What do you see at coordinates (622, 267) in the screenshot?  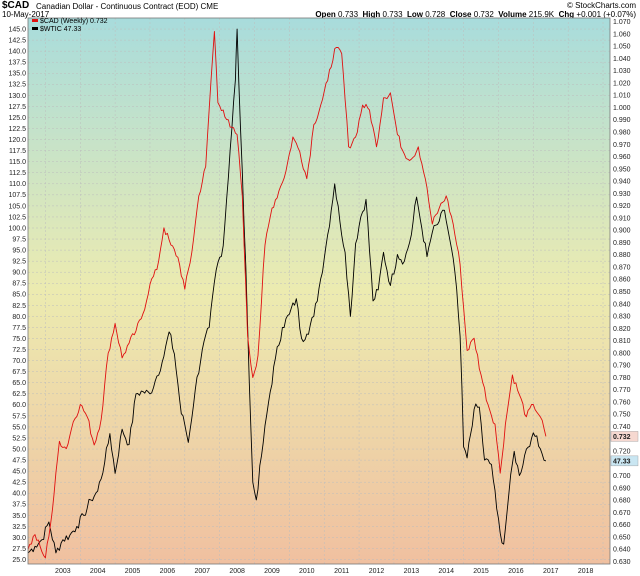 I see `right-axis-tick: 0.870` at bounding box center [622, 267].